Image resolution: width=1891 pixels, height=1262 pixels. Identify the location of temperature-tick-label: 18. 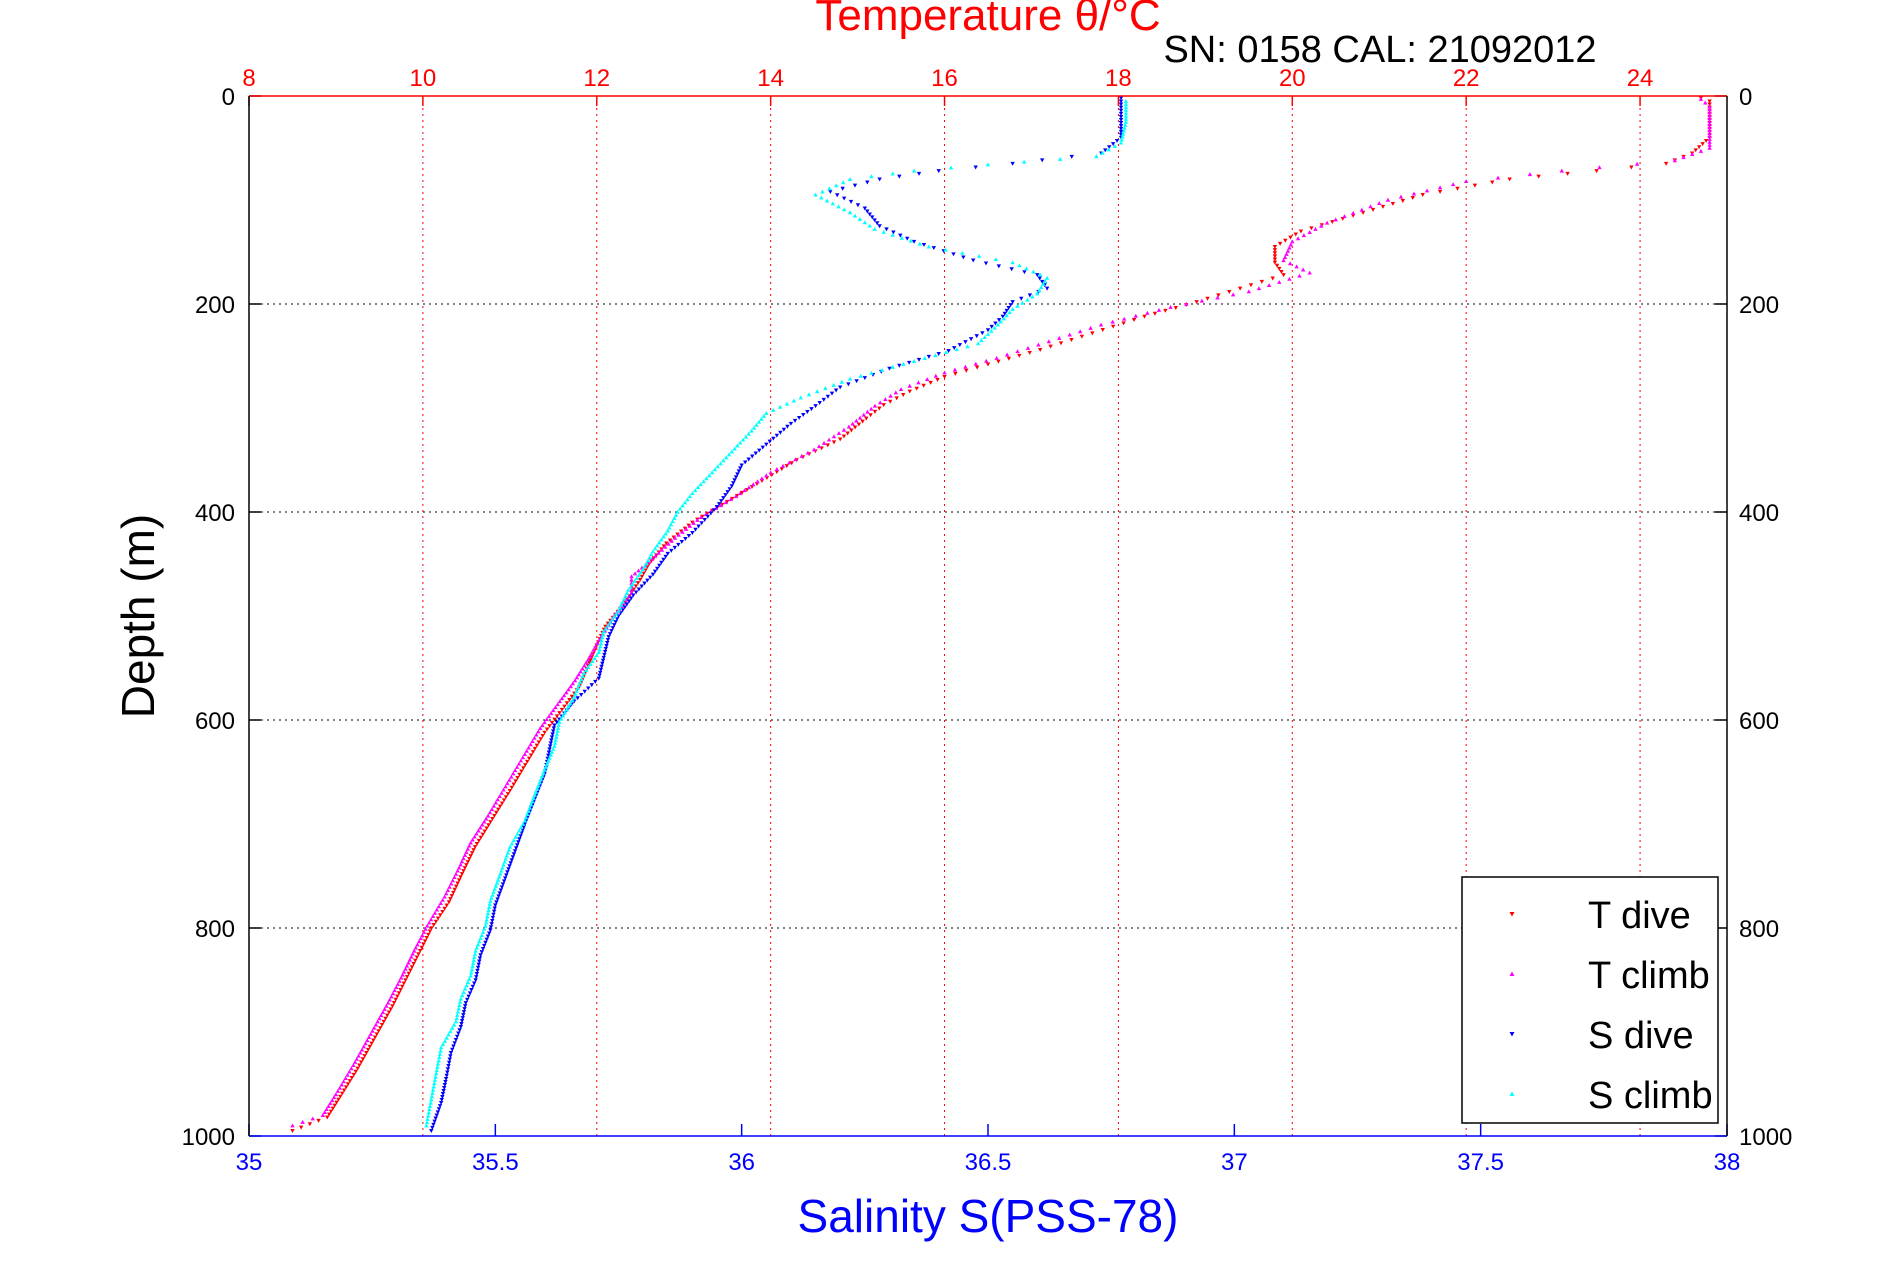
(1118, 78).